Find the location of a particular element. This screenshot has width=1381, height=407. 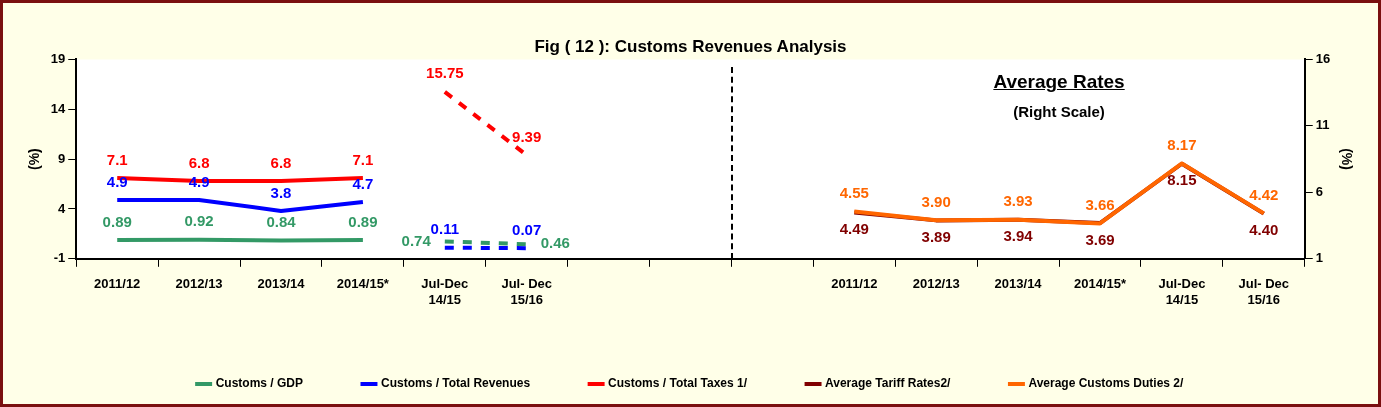

data-label: 8.17 is located at coordinates (1182, 145).